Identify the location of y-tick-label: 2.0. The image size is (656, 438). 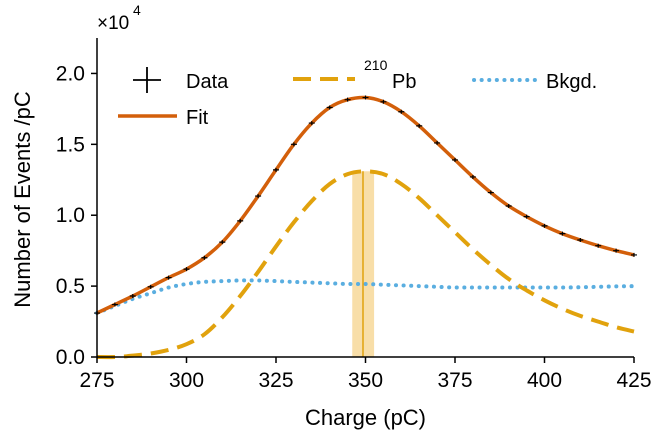
(70, 73).